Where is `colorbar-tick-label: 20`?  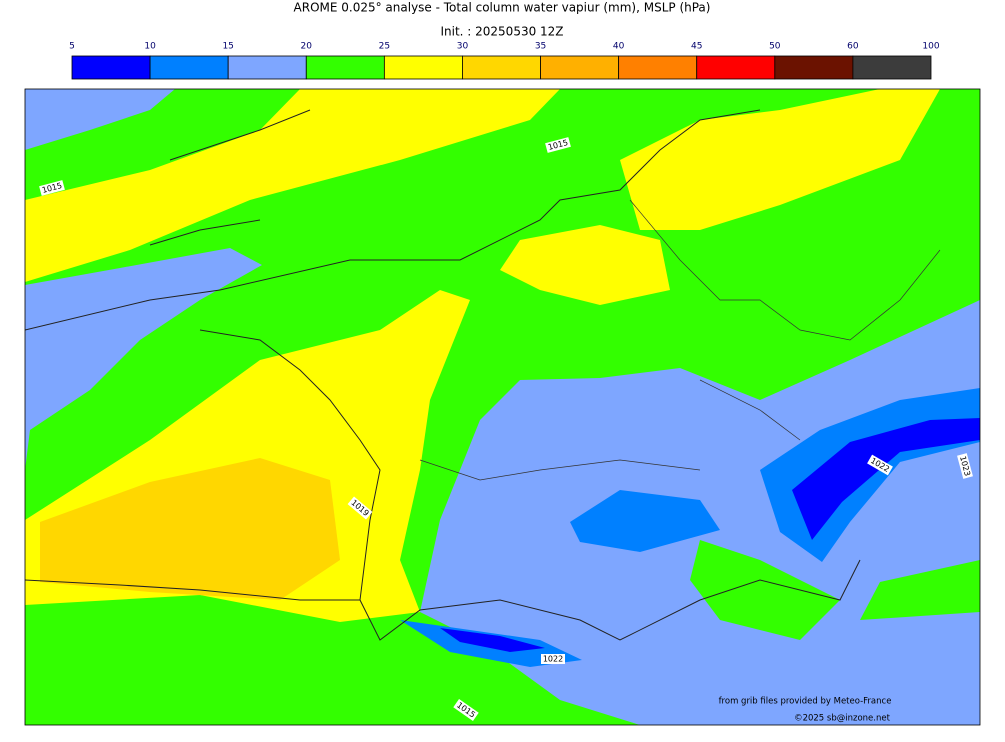
colorbar-tick-label: 20 is located at coordinates (307, 47).